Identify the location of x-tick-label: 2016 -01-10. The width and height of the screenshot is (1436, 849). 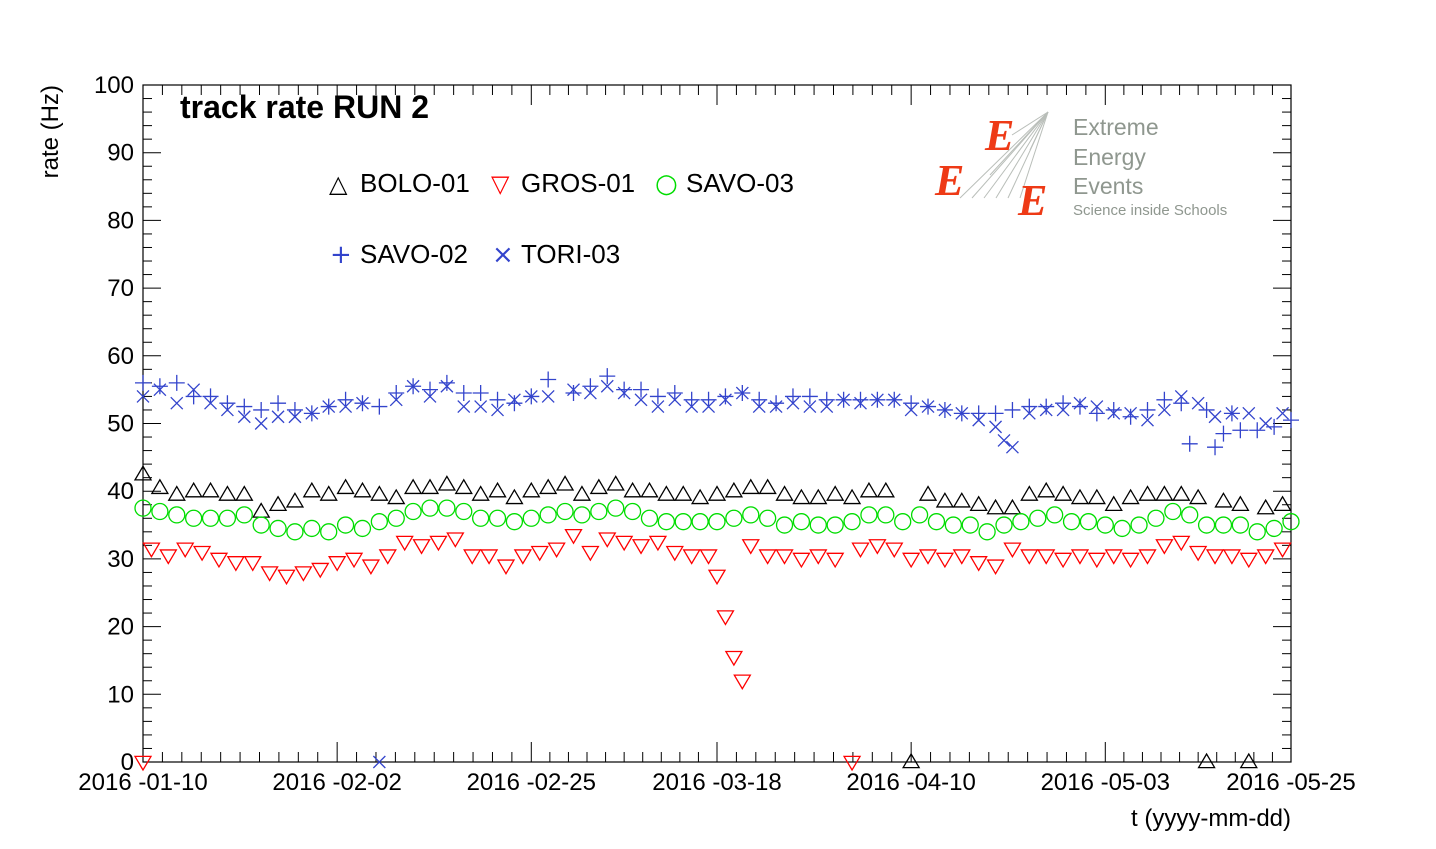
(142, 782).